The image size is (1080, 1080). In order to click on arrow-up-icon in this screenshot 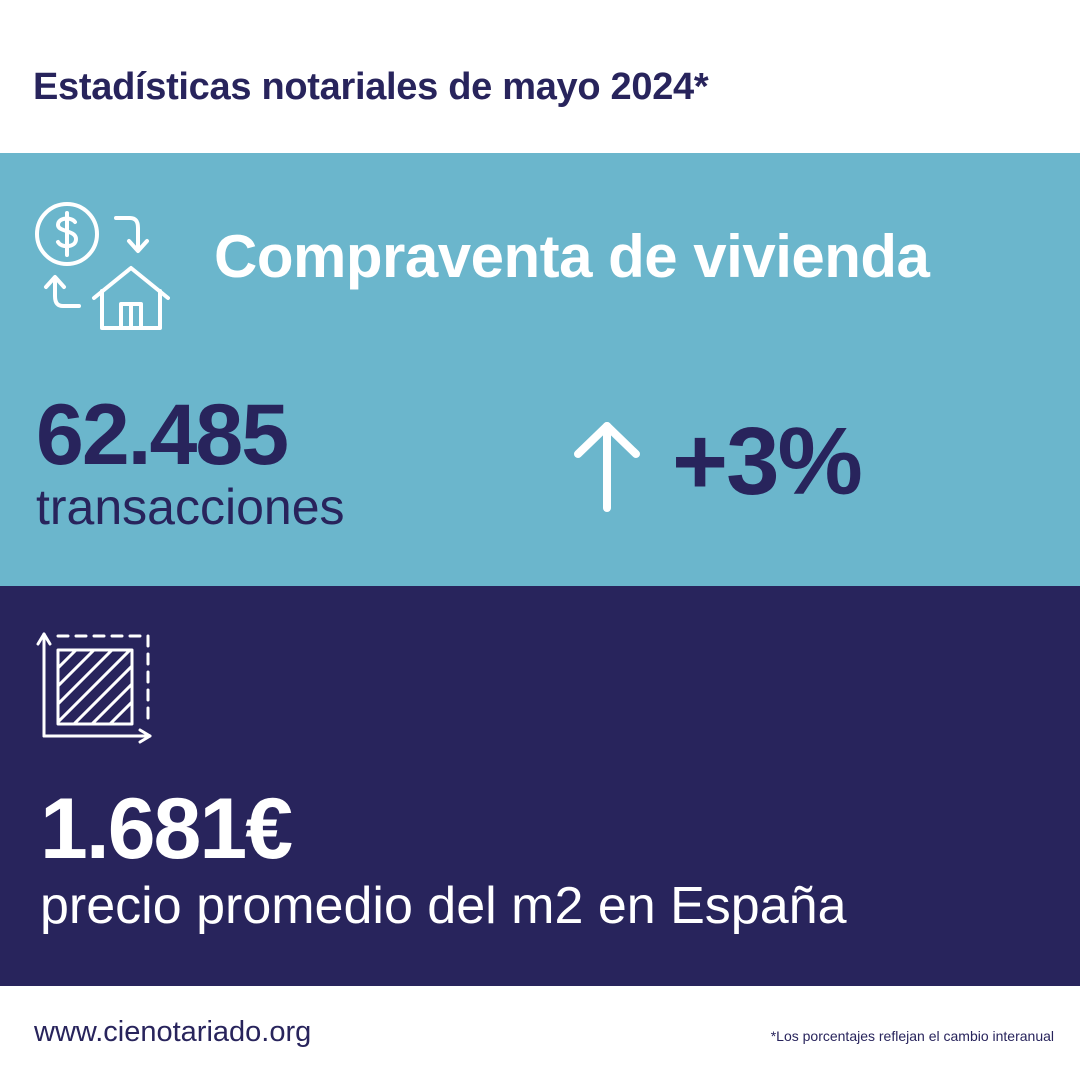, I will do `click(607, 467)`.